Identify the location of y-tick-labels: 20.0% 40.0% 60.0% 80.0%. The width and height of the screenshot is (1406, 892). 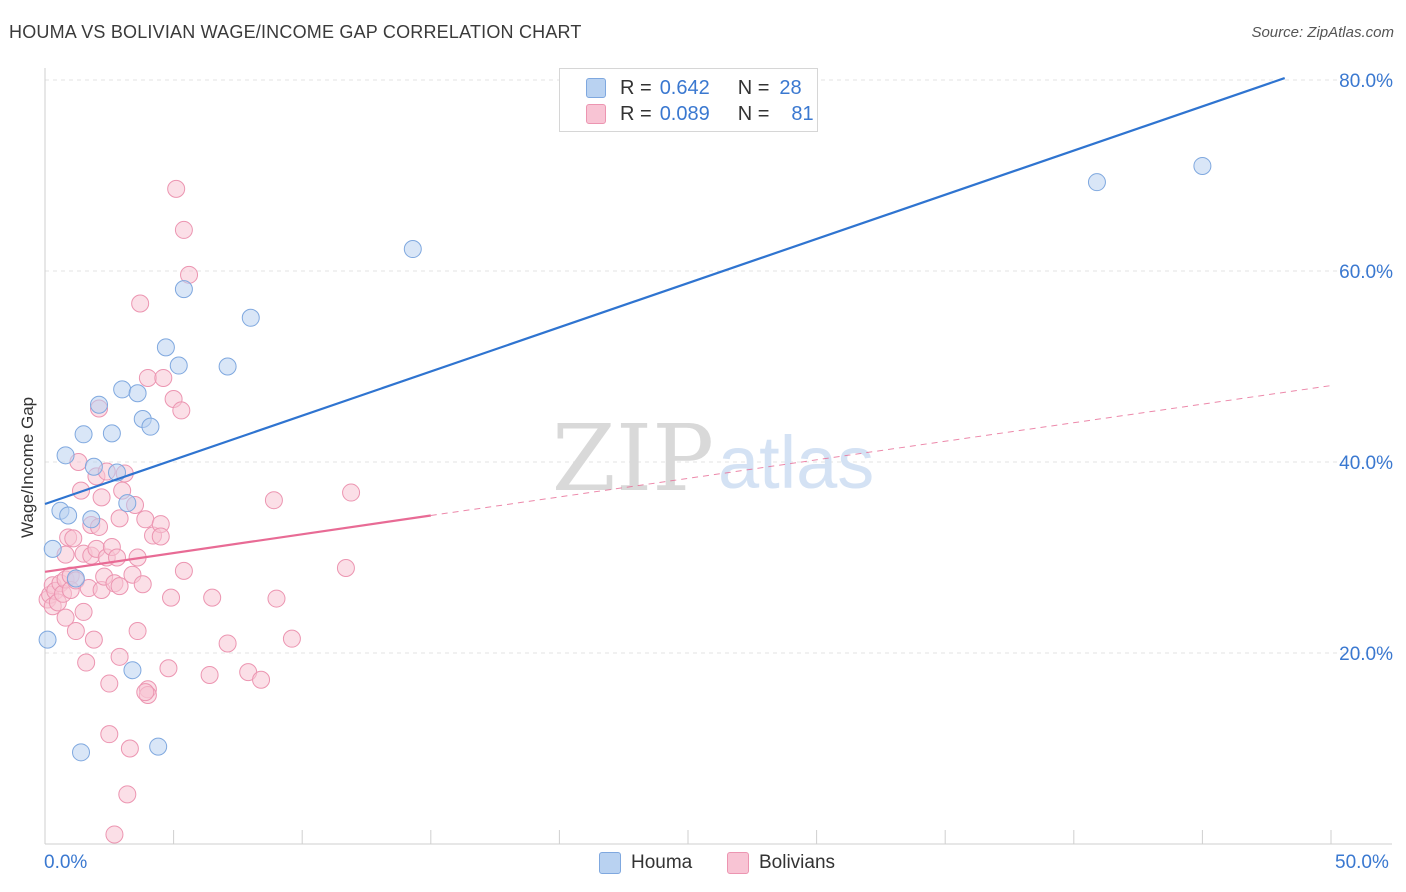
(1366, 368).